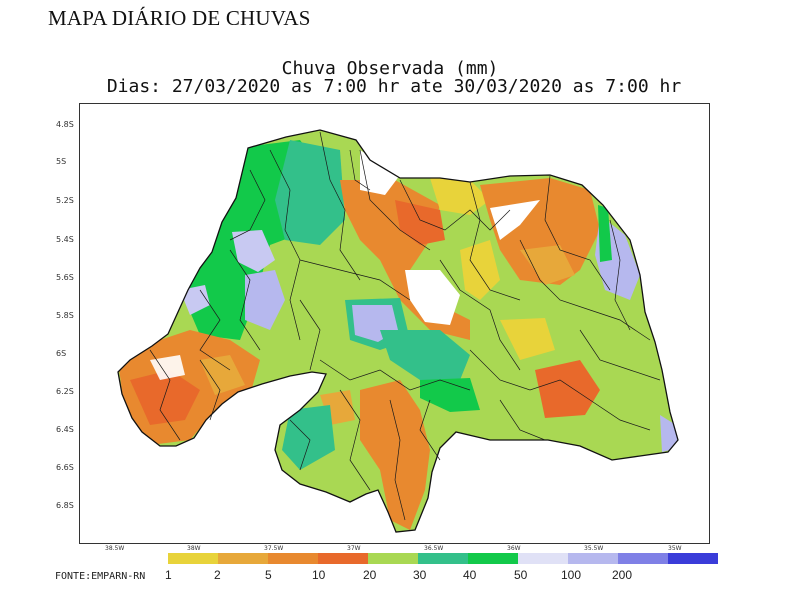 The height and width of the screenshot is (600, 800). Describe the element at coordinates (65, 239) in the screenshot. I see `lat-tick: 5.4S` at that location.